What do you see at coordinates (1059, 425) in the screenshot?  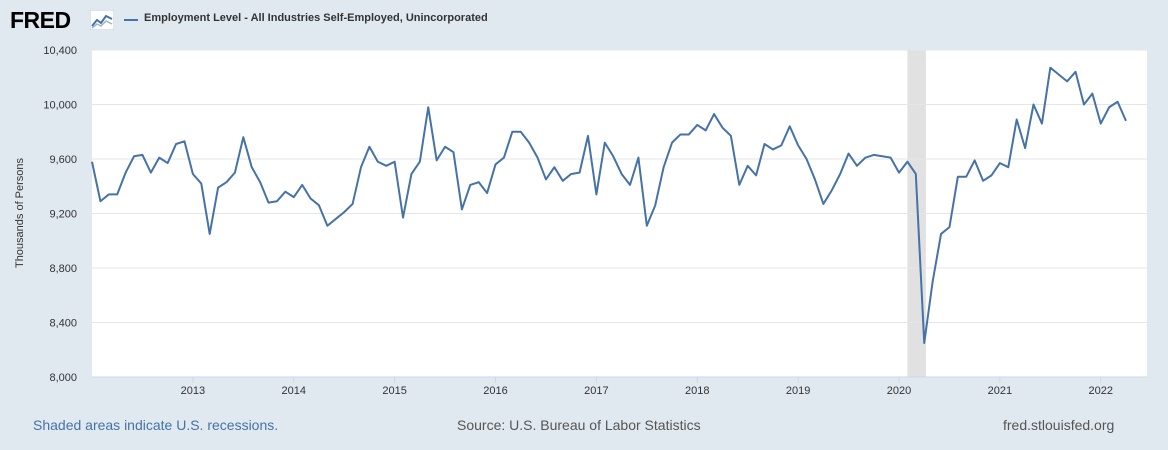 I see `site-link: fred.stlouisfed.org` at bounding box center [1059, 425].